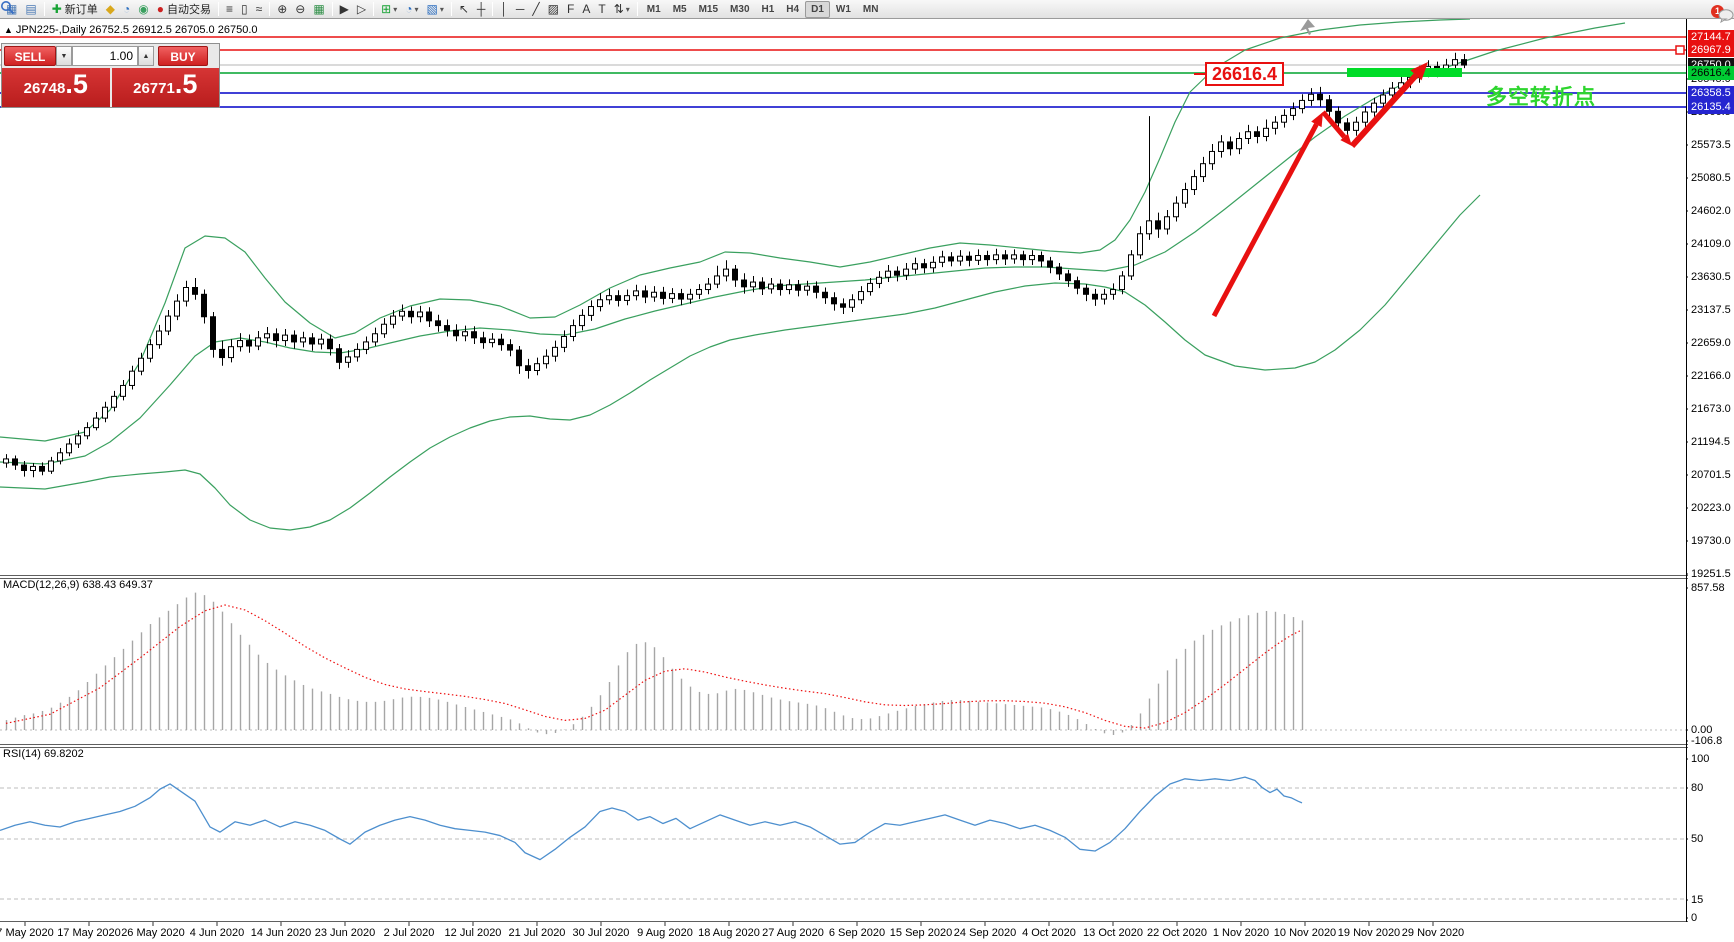 The image size is (1734, 942). Describe the element at coordinates (768, 9) in the screenshot. I see `timeframe-h1-button: H1` at that location.